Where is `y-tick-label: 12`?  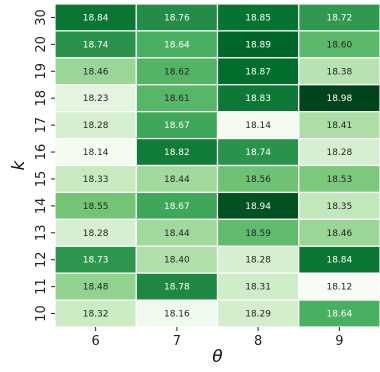 y-tick-label: 12 is located at coordinates (41, 259).